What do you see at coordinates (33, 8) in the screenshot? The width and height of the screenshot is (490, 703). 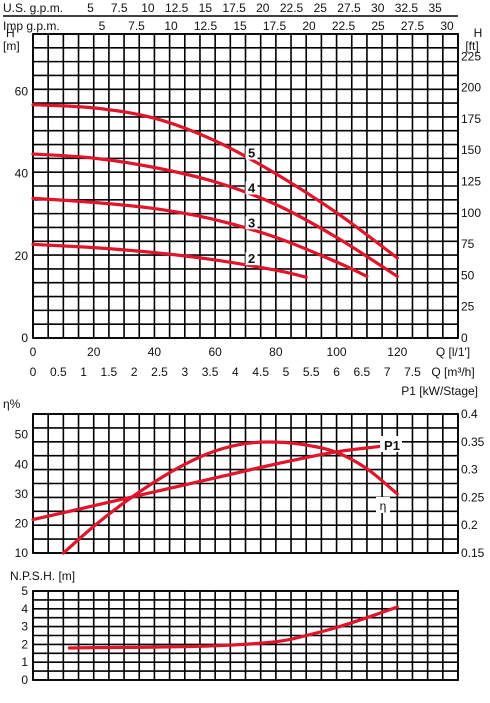 I see `us-gpm-label: U.S. g.p.m.` at bounding box center [33, 8].